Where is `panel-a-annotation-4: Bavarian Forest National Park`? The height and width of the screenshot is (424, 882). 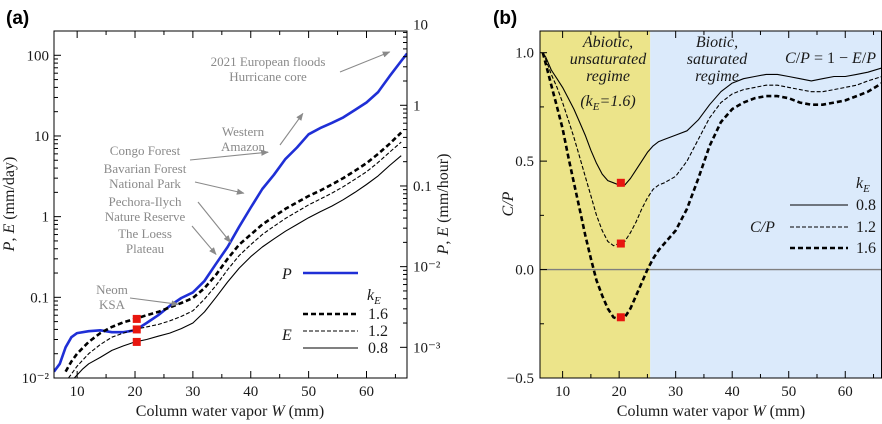 panel-a-annotation-4: Bavarian Forest National Park is located at coordinates (145, 176).